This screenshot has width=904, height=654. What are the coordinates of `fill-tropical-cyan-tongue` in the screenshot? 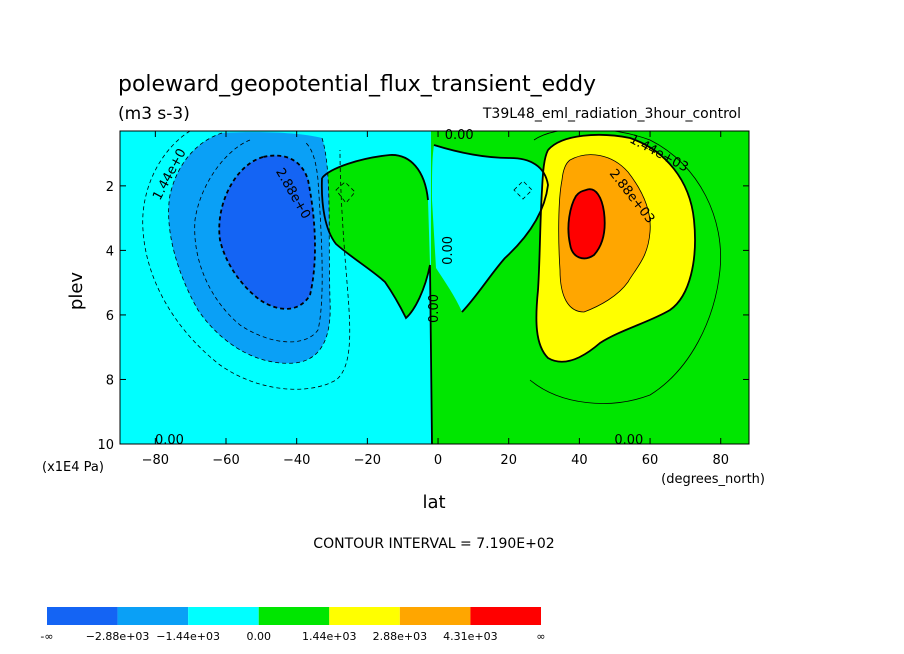 It's located at (490, 228).